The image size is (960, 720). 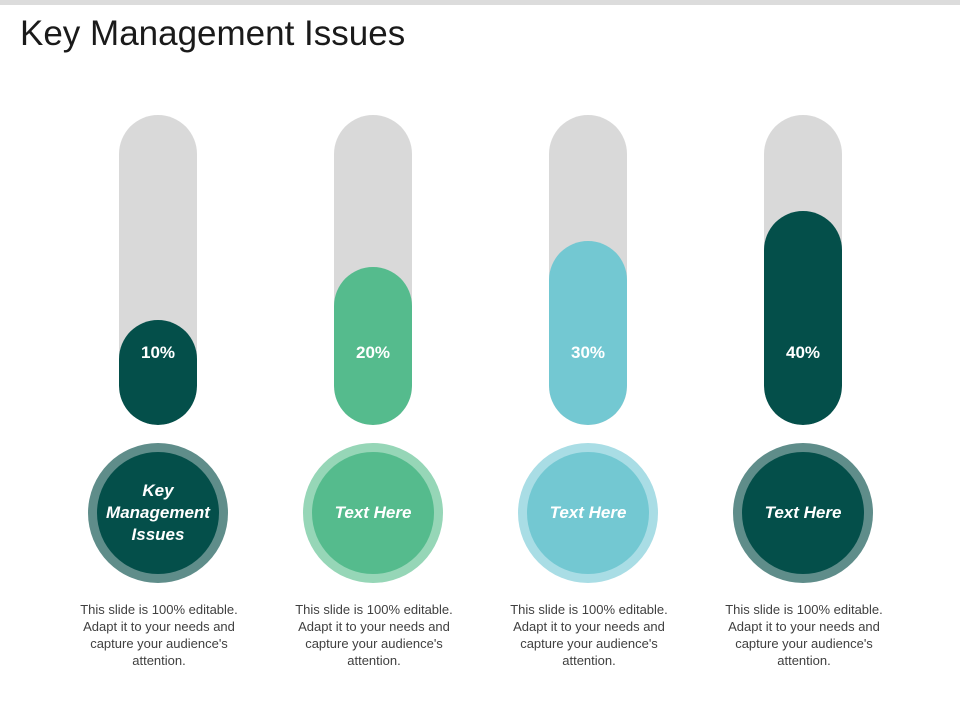 What do you see at coordinates (480, 2) in the screenshot?
I see `top-accent-bar` at bounding box center [480, 2].